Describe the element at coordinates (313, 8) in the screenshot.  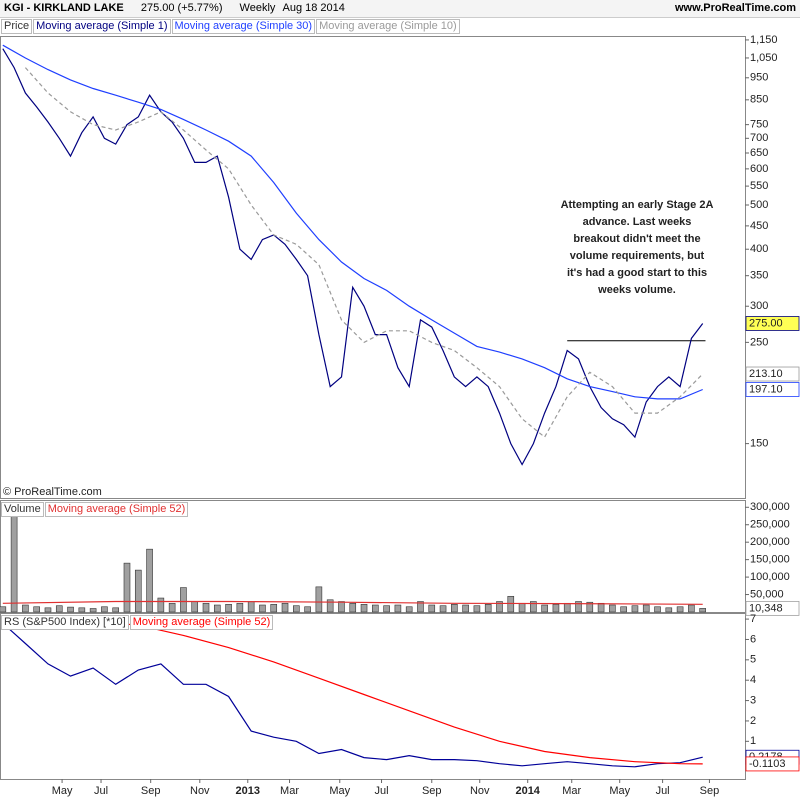
I see `date: Aug 18 2014` at that location.